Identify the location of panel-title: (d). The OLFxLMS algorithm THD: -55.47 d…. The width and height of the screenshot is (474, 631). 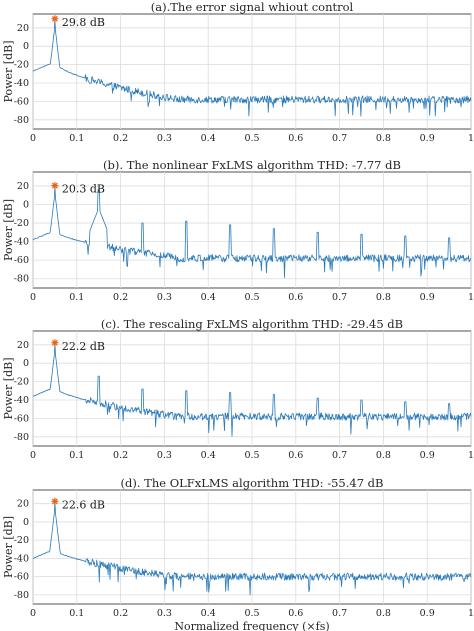
(252, 483).